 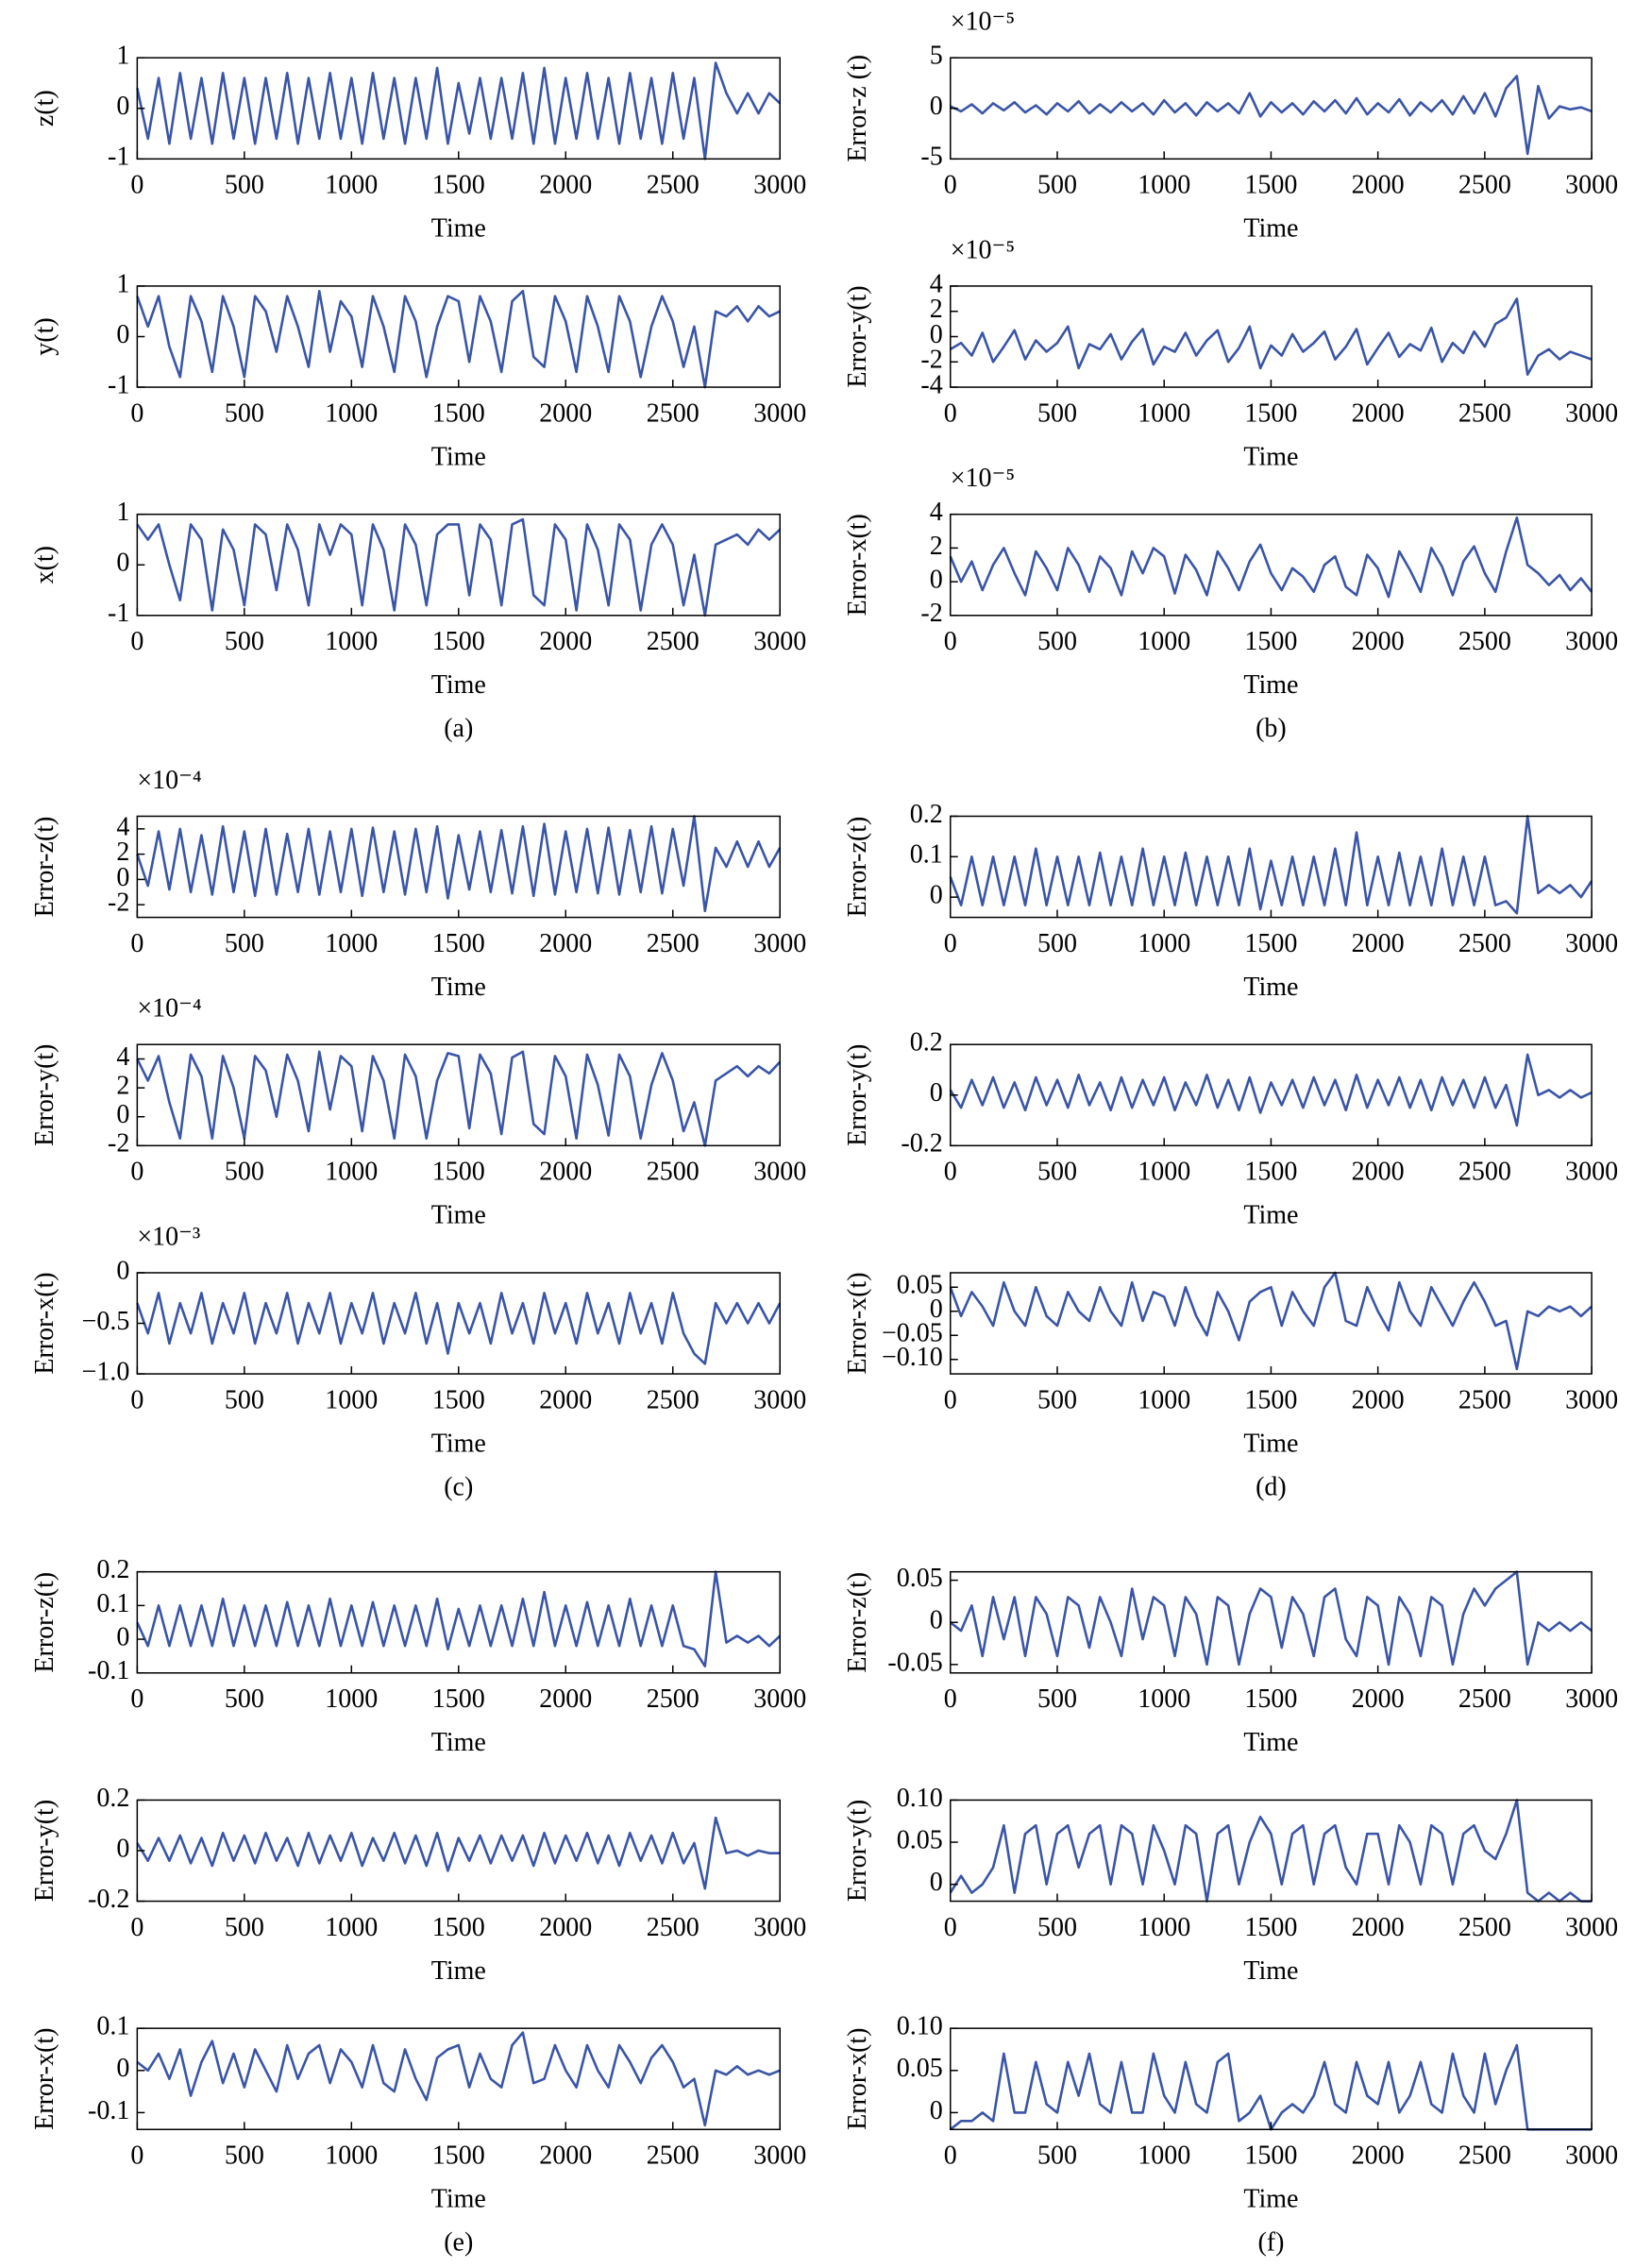 What do you see at coordinates (1271, 1486) in the screenshot?
I see `panel-caption: (d)` at bounding box center [1271, 1486].